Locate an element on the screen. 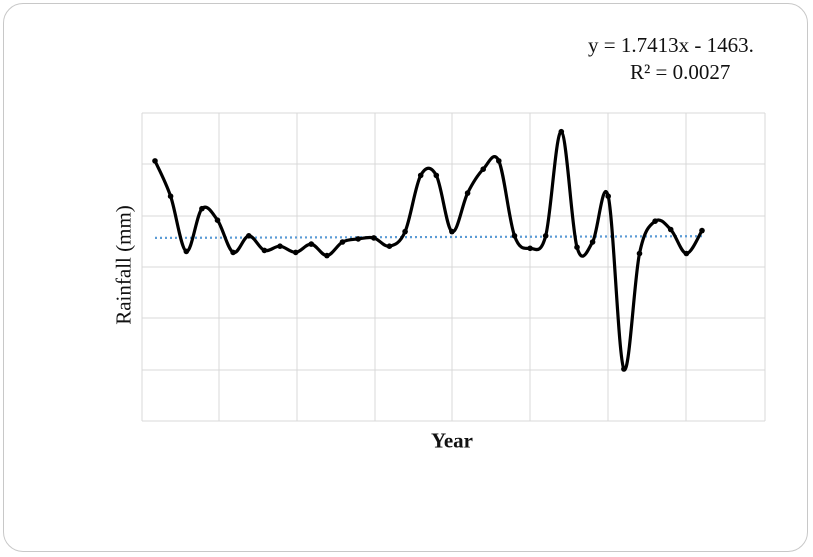  x-axis-label: Year is located at coordinates (452, 440).